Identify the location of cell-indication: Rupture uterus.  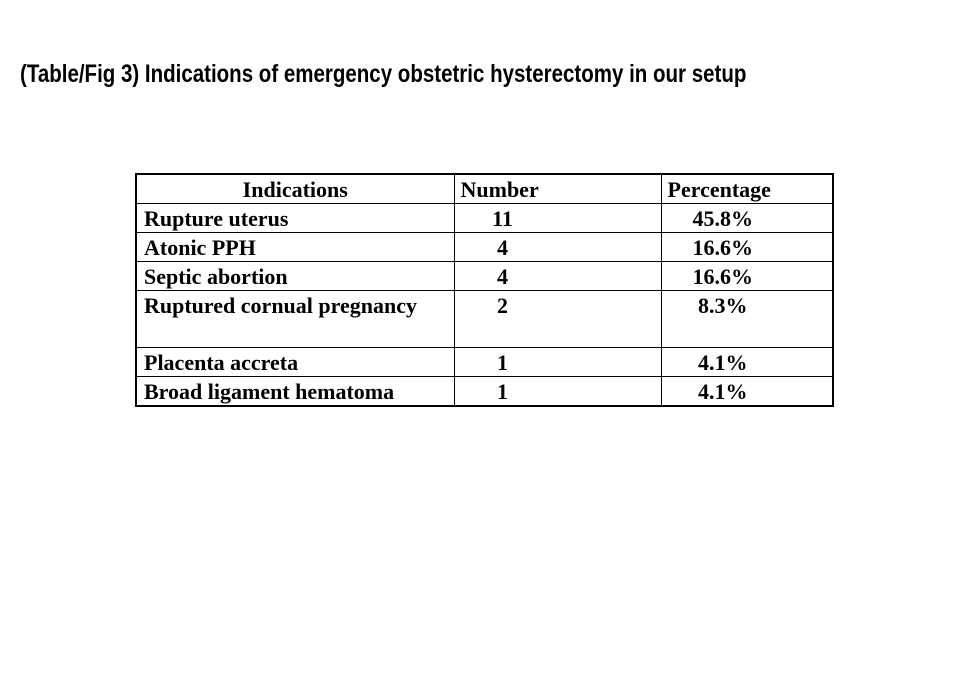
(295, 218).